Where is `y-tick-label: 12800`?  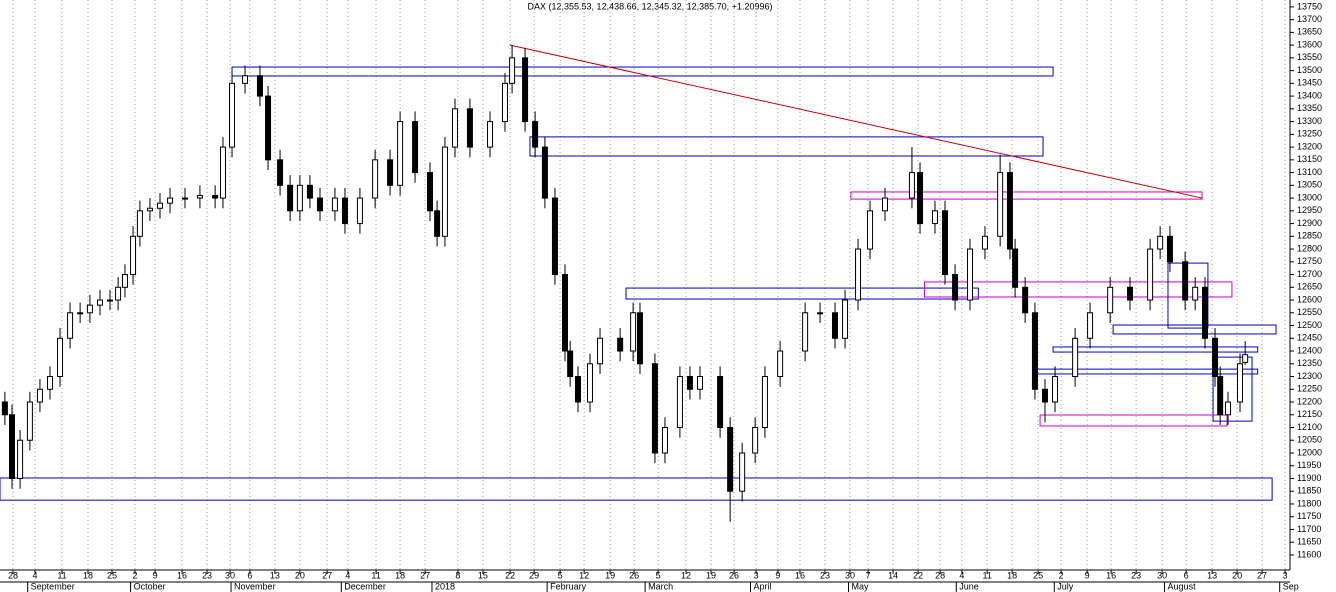 y-tick-label: 12800 is located at coordinates (1309, 248).